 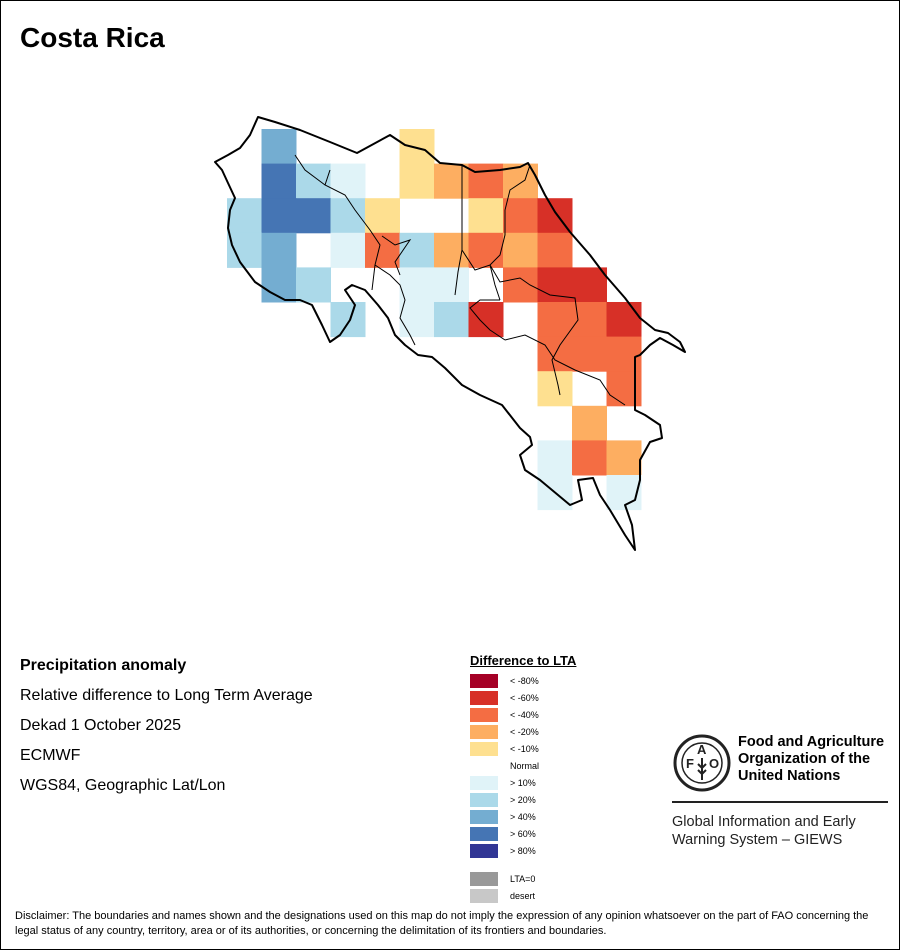 I want to click on legend-item: > 10%, so click(x=523, y=783).